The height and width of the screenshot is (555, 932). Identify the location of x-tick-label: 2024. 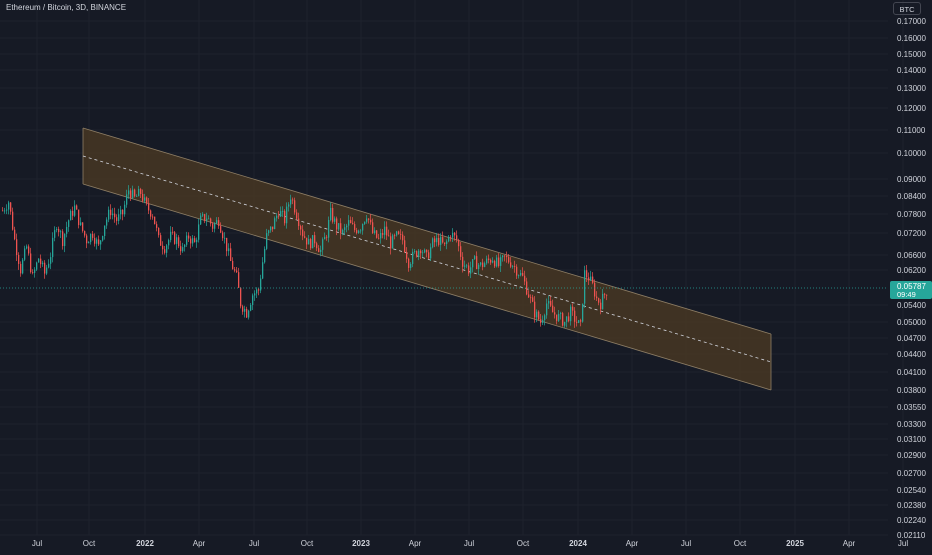
(578, 543).